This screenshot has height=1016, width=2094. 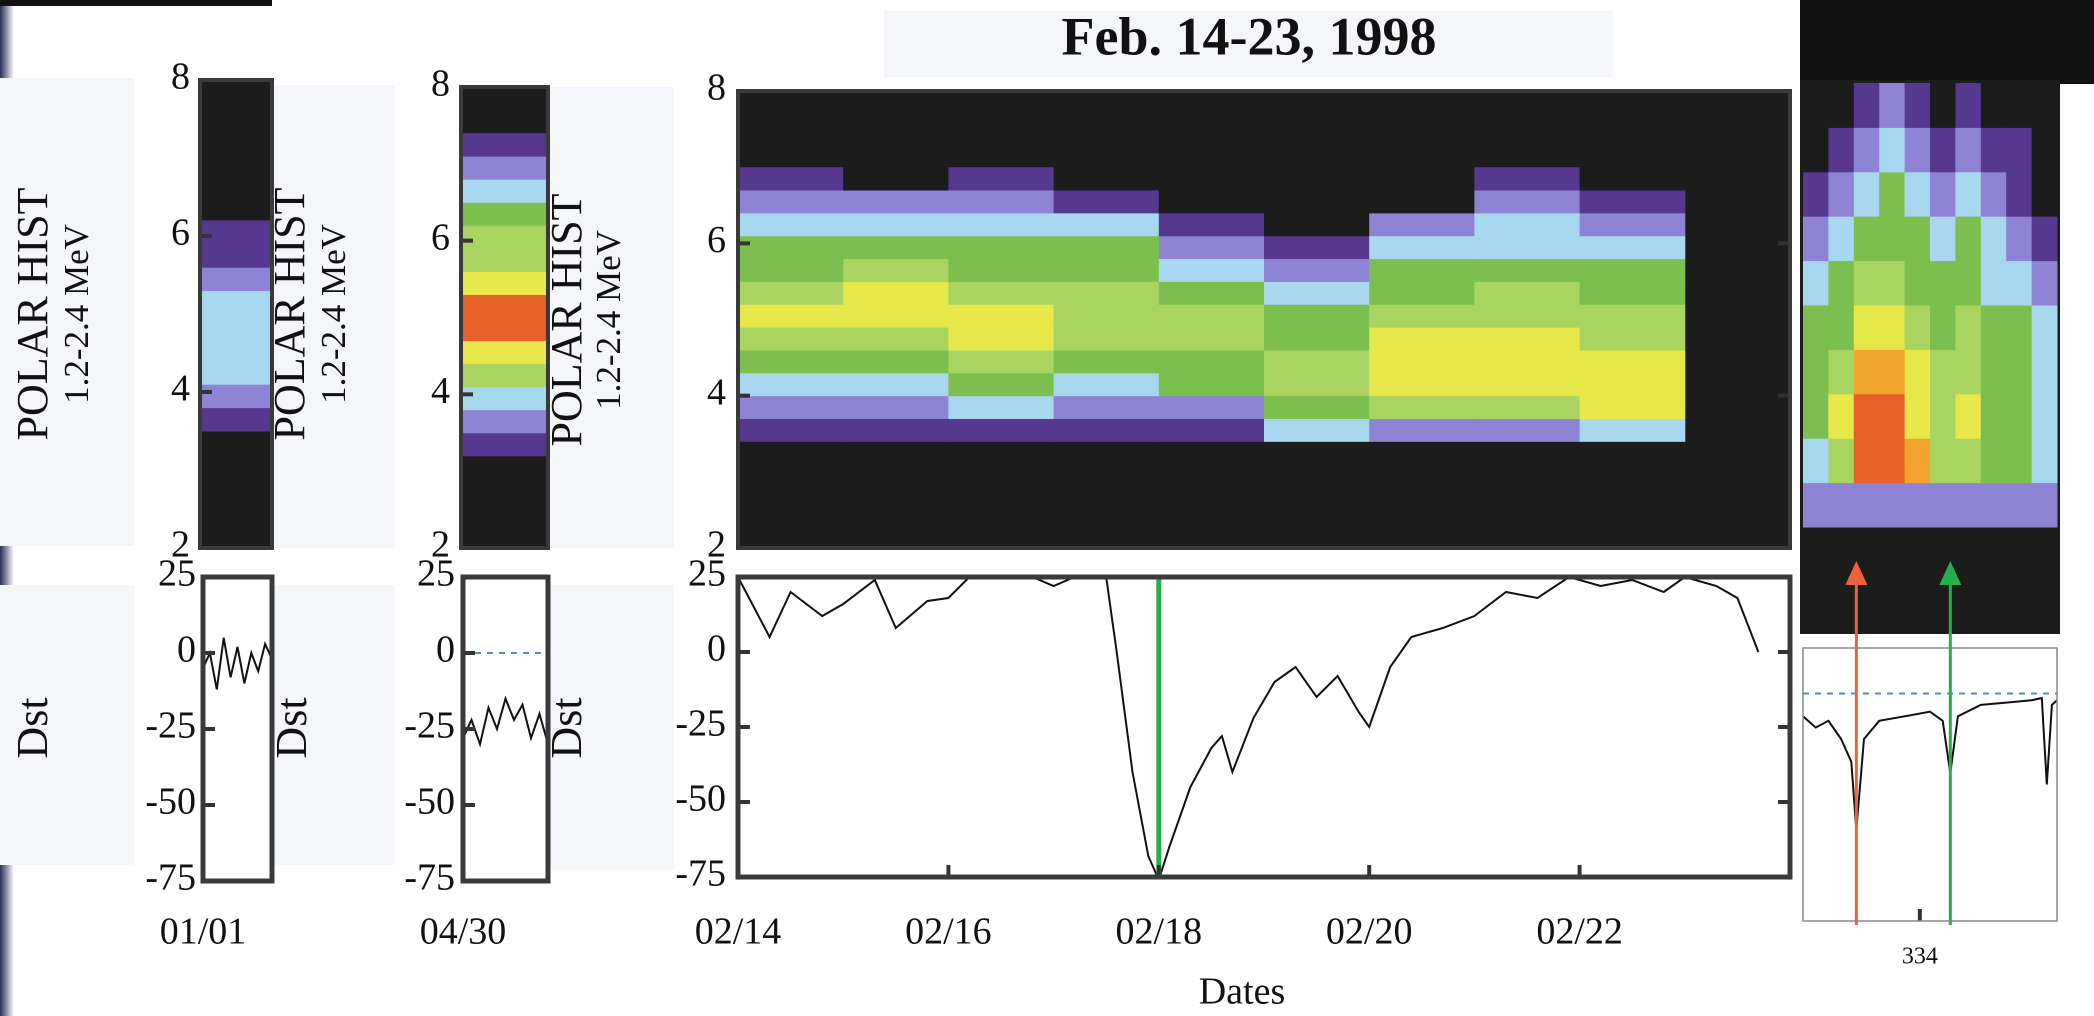 What do you see at coordinates (1249, 36) in the screenshot?
I see `chart-title: Feb. 14-23, 1998` at bounding box center [1249, 36].